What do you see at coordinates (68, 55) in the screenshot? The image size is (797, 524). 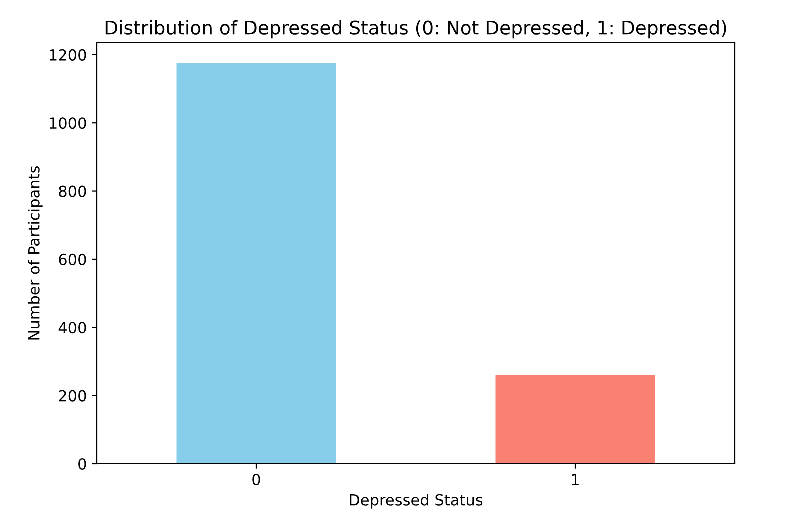 I see `y-tick-label: 1200` at bounding box center [68, 55].